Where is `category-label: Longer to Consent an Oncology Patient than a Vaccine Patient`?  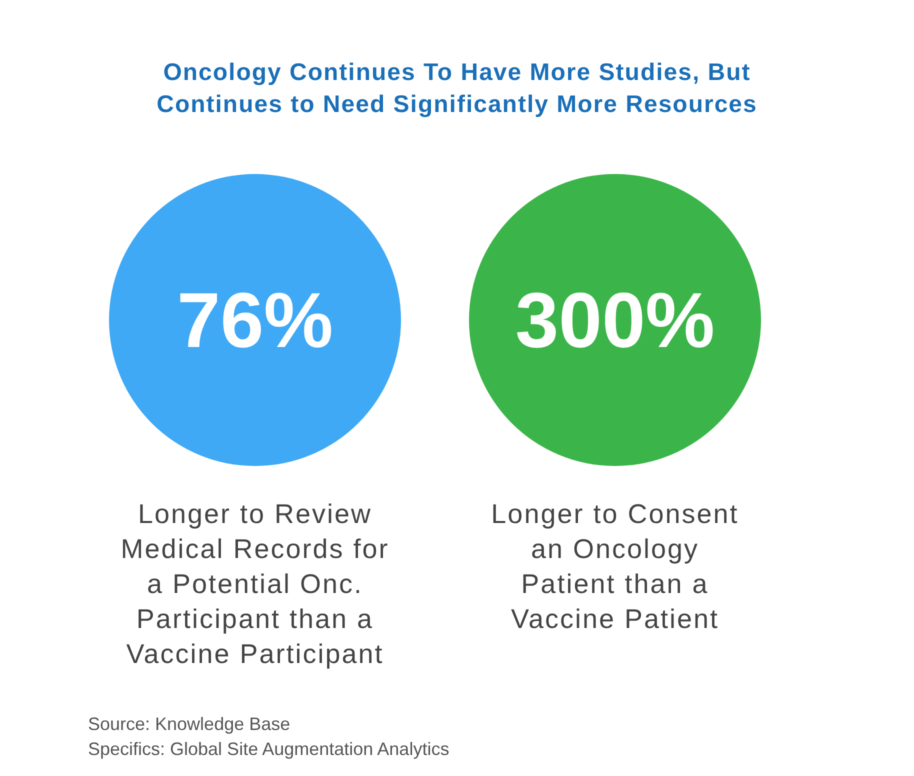 category-label: Longer to Consent an Oncology Patient than a Vaccine Patient is located at coordinates (615, 566).